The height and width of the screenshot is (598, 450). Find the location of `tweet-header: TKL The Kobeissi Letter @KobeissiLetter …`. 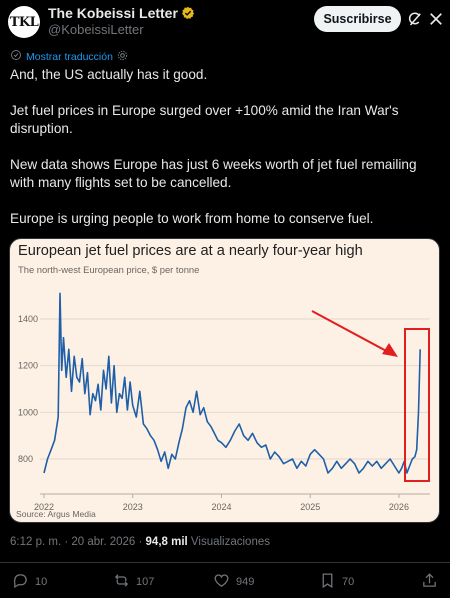

tweet-header: TKL The Kobeissi Letter @KobeissiLetter … is located at coordinates (225, 20).